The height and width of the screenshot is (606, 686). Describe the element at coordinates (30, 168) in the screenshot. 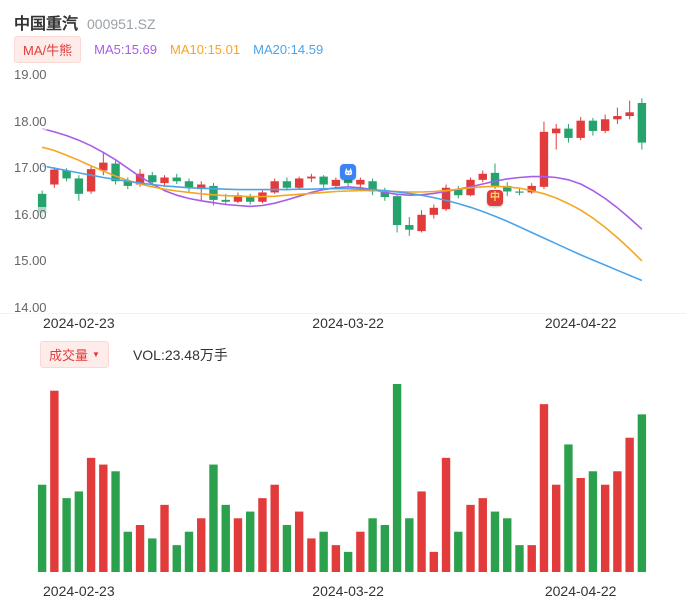

I see `y-axis-label: 17.00` at that location.